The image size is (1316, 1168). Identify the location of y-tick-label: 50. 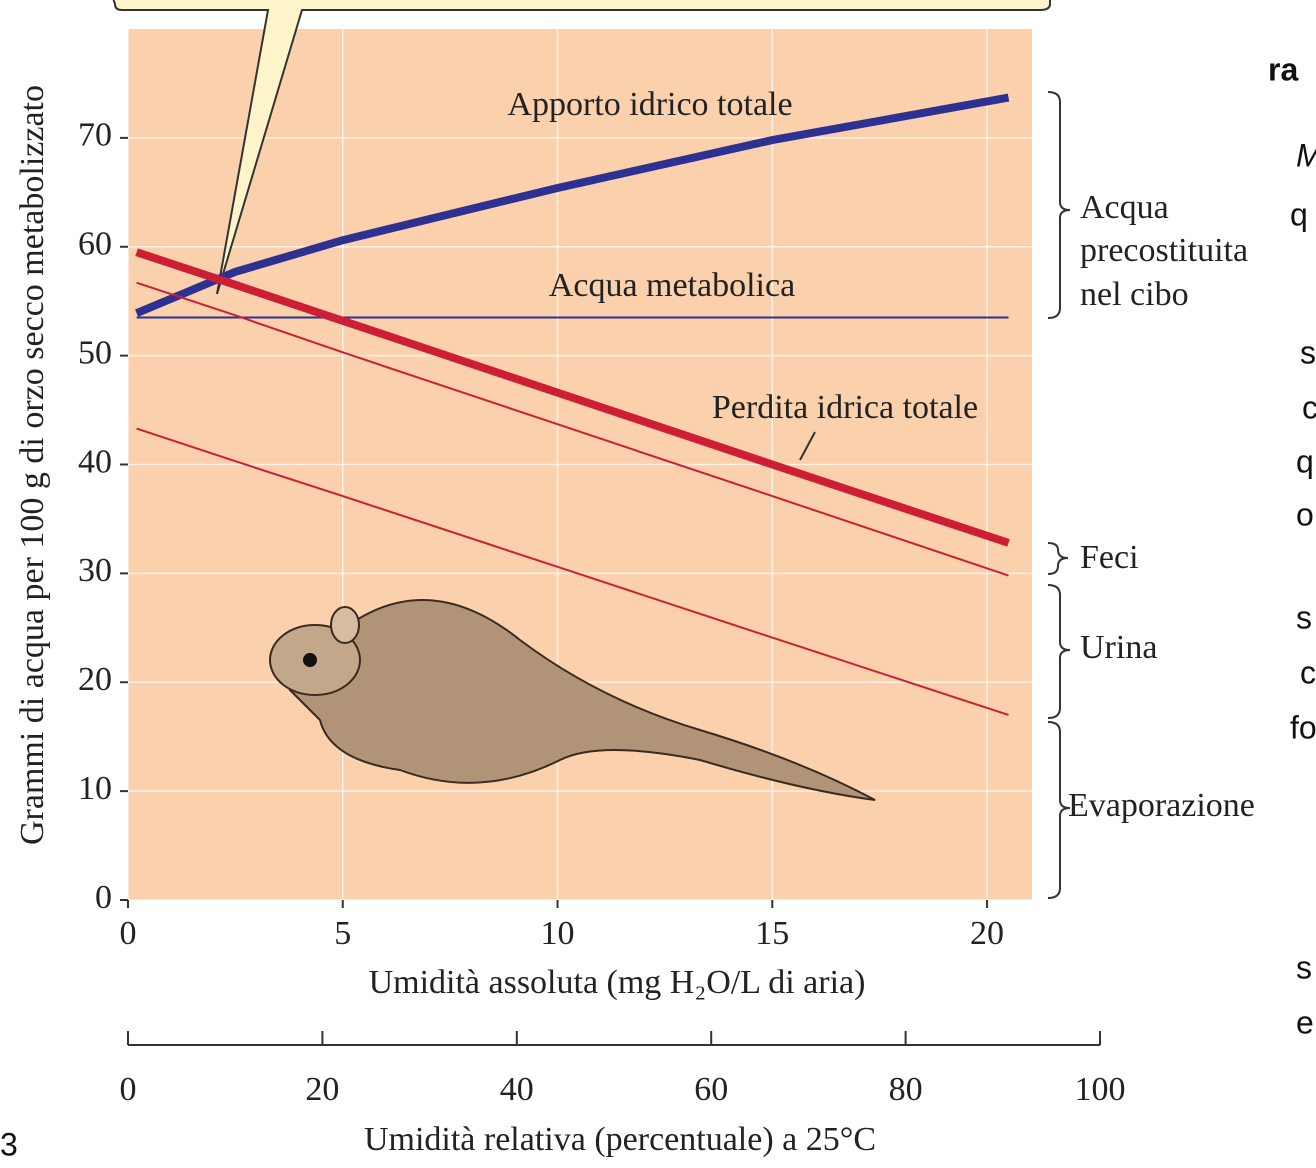
(95, 352).